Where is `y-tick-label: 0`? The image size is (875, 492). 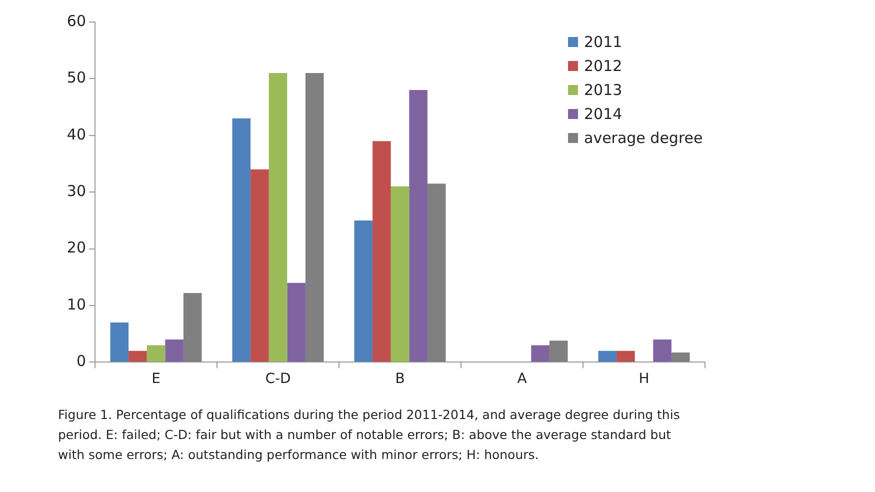
y-tick-label: 0 is located at coordinates (81, 361).